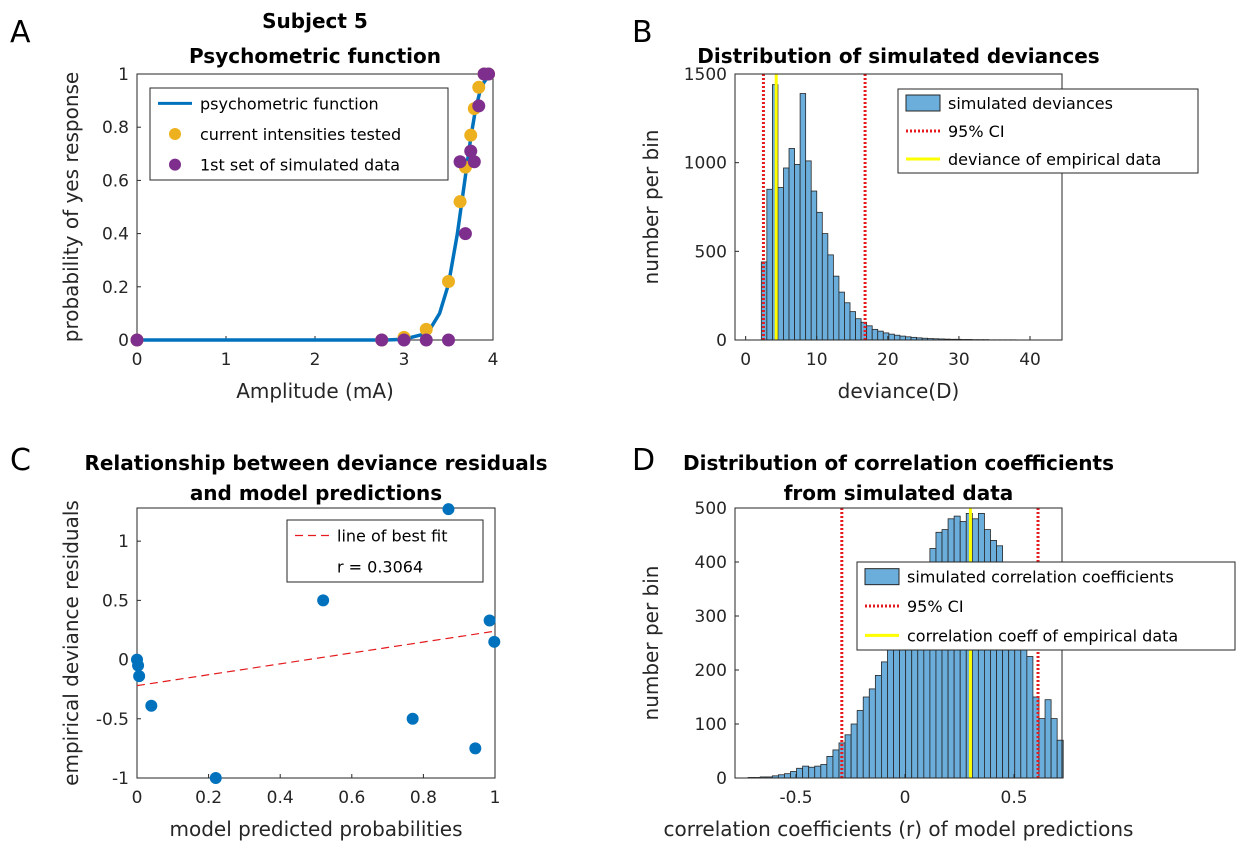  I want to click on panel-d-ytick-label: 400, so click(711, 563).